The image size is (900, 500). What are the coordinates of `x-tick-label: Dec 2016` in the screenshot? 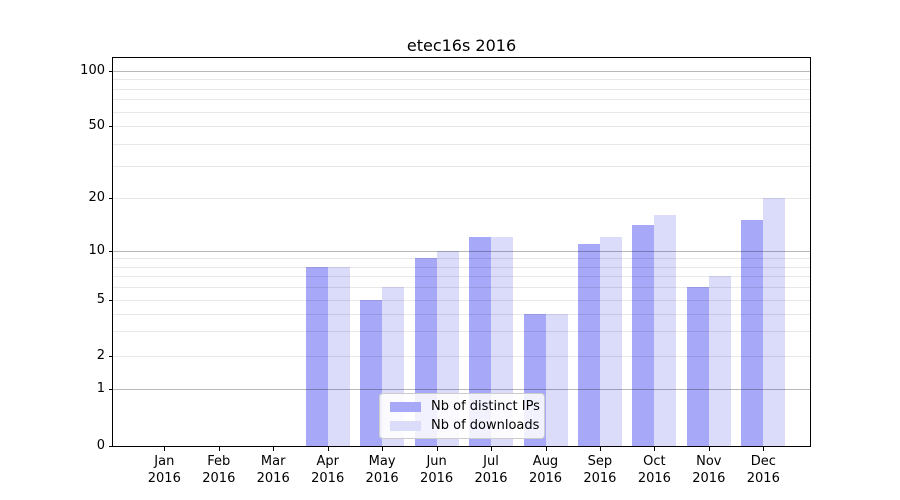 It's located at (763, 470).